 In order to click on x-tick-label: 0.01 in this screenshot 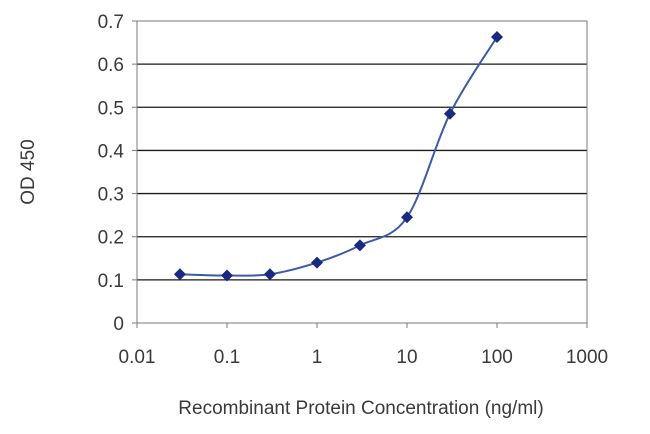, I will do `click(137, 357)`.